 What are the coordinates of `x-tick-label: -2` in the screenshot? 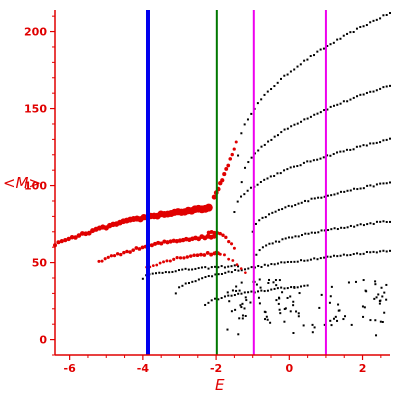 It's located at (216, 368).